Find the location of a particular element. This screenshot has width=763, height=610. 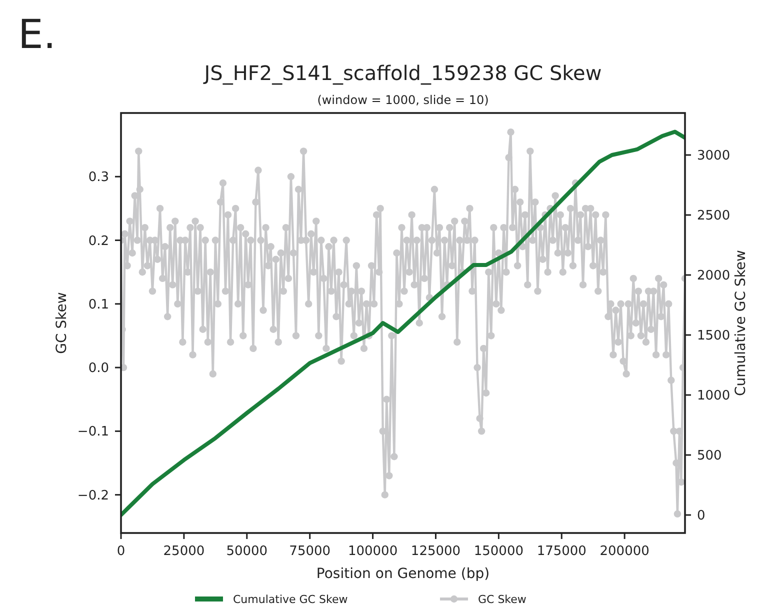

y2-tick-label: 1500 is located at coordinates (713, 336).